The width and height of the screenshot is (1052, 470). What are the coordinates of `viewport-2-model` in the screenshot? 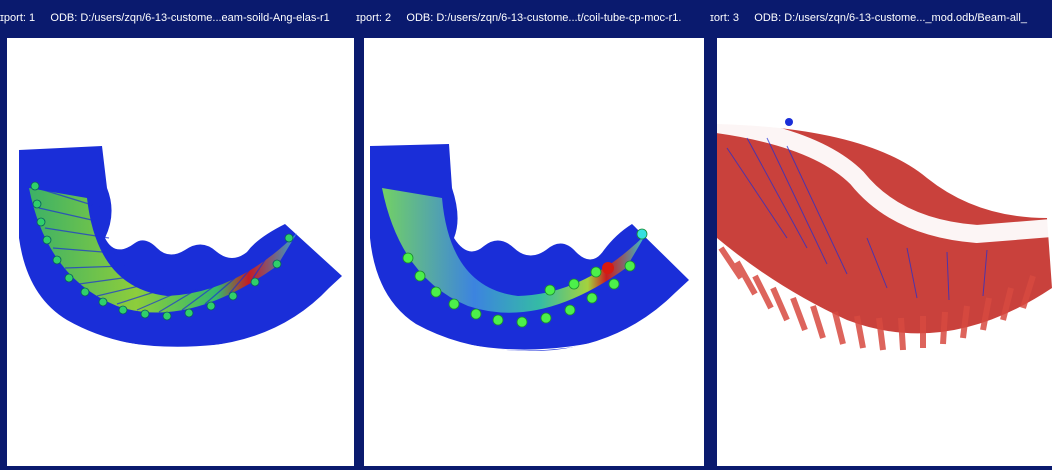 It's located at (529, 247).